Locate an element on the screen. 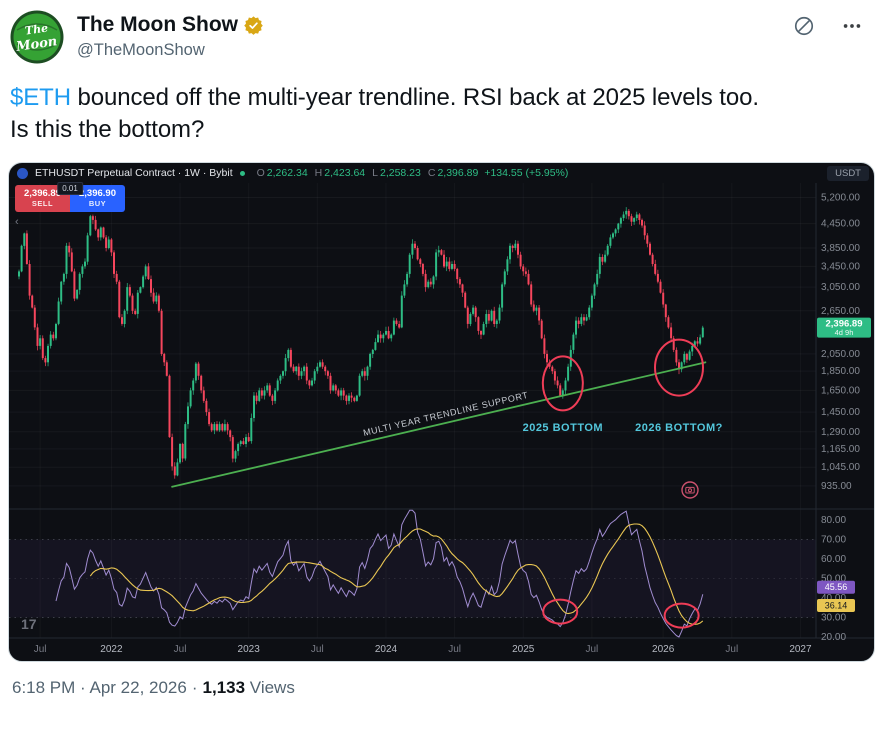  multi-year-trendline is located at coordinates (439, 424).